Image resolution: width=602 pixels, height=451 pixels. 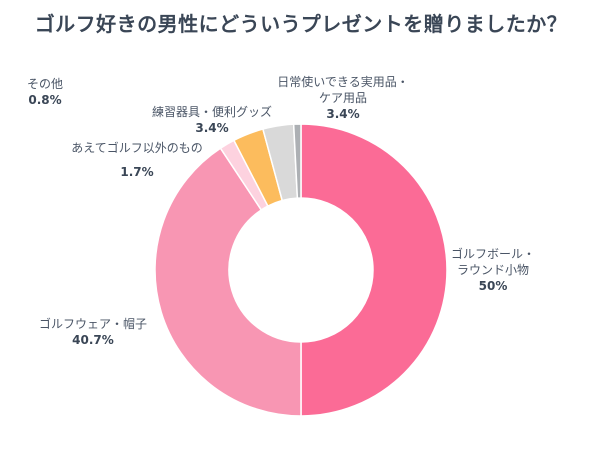 I want to click on chart-title: ゴルフ好きの男性にどういうプレゼントを贈りましたか？, so click(x=301, y=24).